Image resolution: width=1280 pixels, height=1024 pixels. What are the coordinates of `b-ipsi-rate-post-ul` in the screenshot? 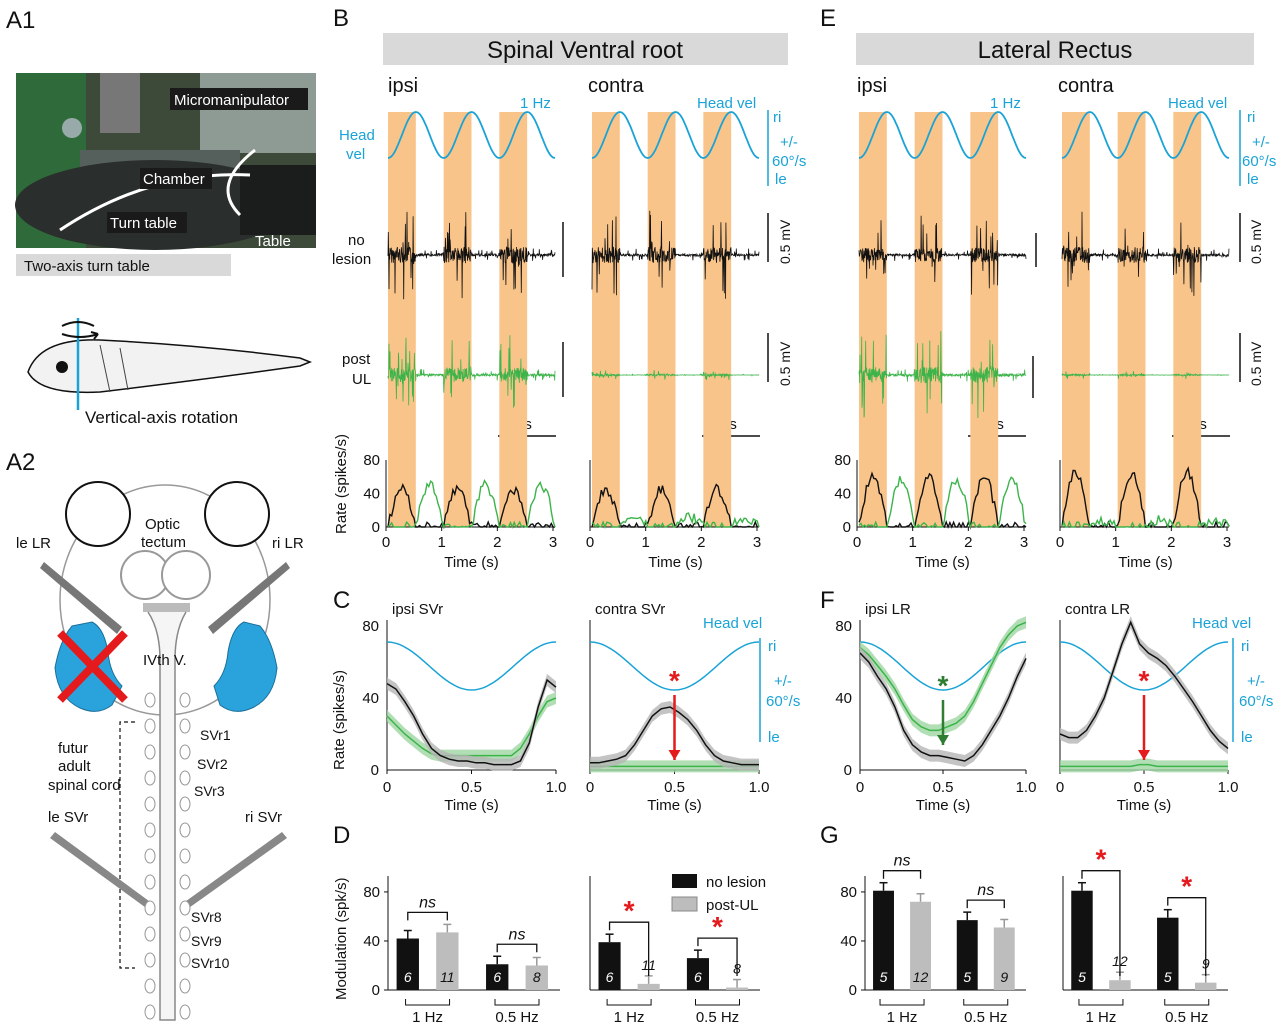 It's located at (471, 503).